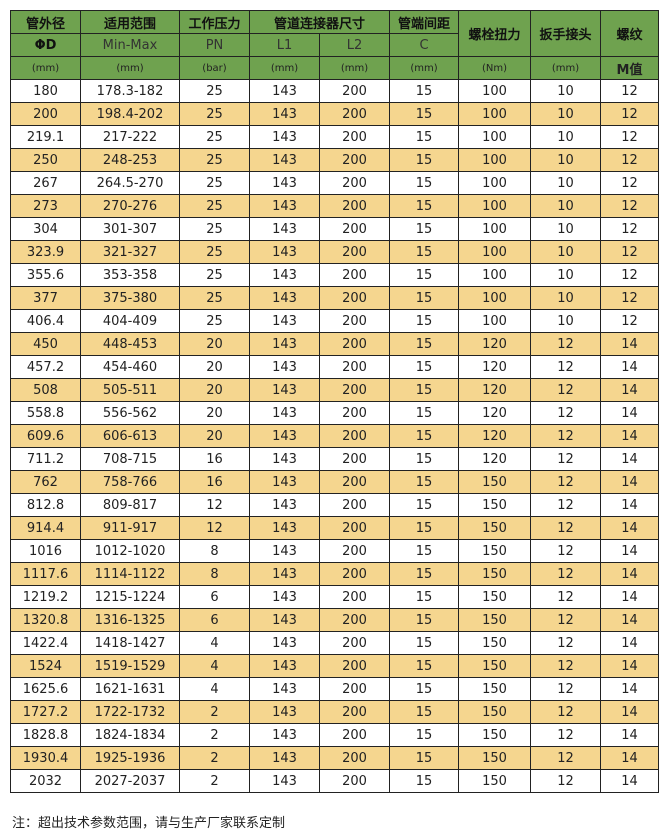  I want to click on table-row: 762 758-766 16 143 200 15 150 12 14, so click(335, 482).